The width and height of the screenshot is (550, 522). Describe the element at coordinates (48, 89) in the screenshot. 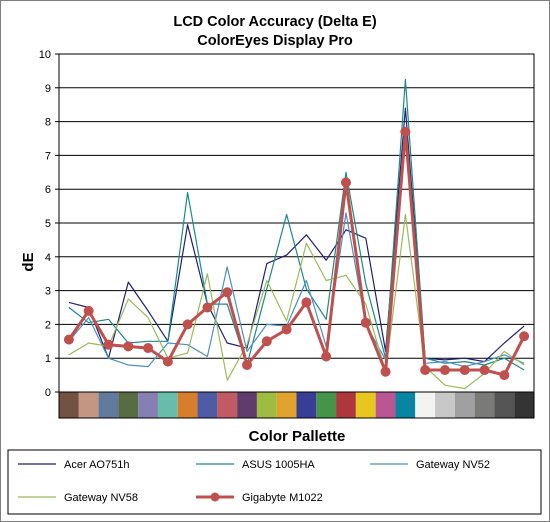

I see `y-tick-label: 9` at that location.